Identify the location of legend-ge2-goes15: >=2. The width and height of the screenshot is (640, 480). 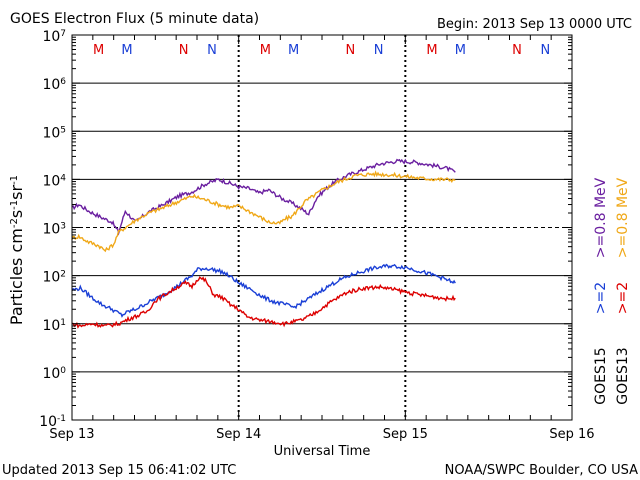
(601, 298).